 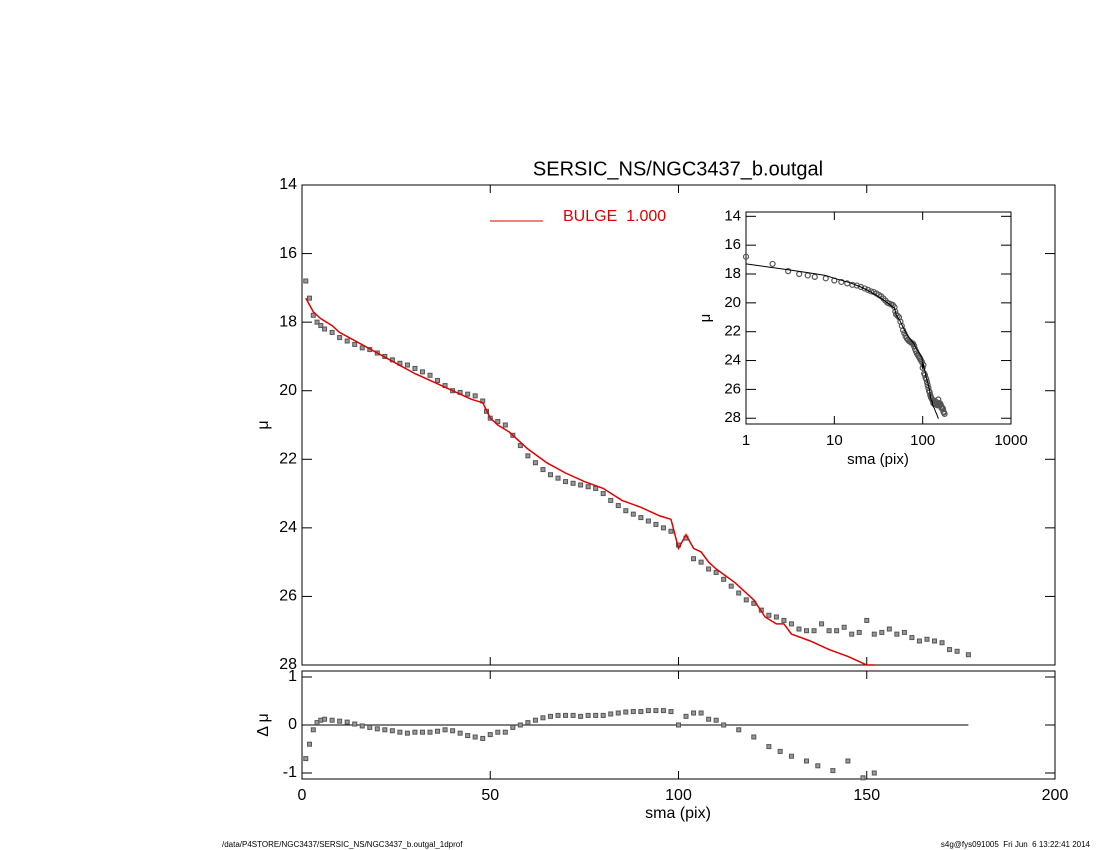 What do you see at coordinates (302, 795) in the screenshot?
I see `x-tick-label: 0` at bounding box center [302, 795].